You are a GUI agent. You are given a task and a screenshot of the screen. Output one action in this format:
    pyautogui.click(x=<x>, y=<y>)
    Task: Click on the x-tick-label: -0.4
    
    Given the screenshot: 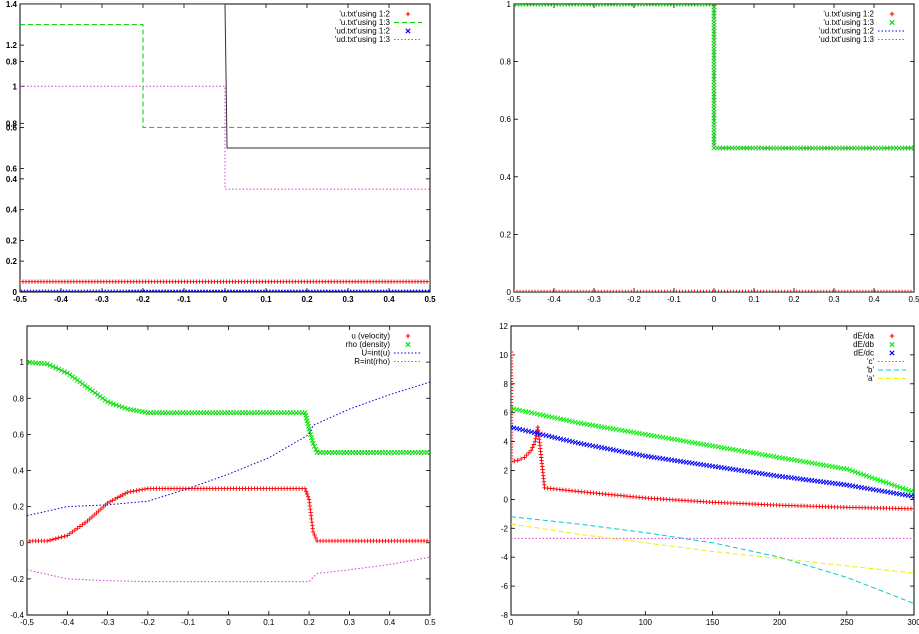 What is the action you would take?
    pyautogui.click(x=554, y=299)
    